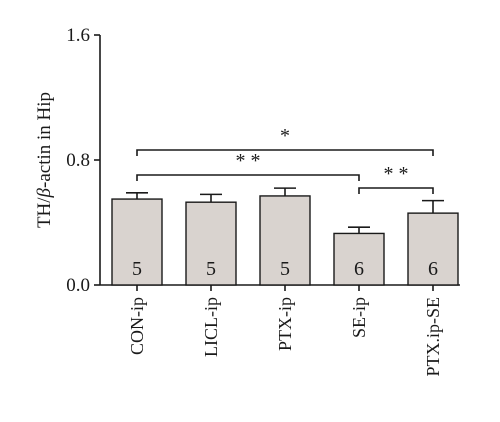 Image resolution: width=500 pixels, height=422 pixels. I want to click on y-axis-label-prefix: TH/, so click(44, 212).